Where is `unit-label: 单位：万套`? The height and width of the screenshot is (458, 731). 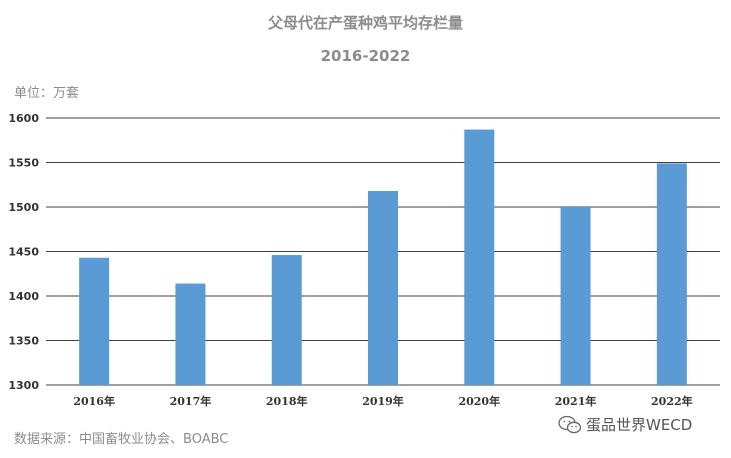
unit-label: 单位：万套 is located at coordinates (47, 93).